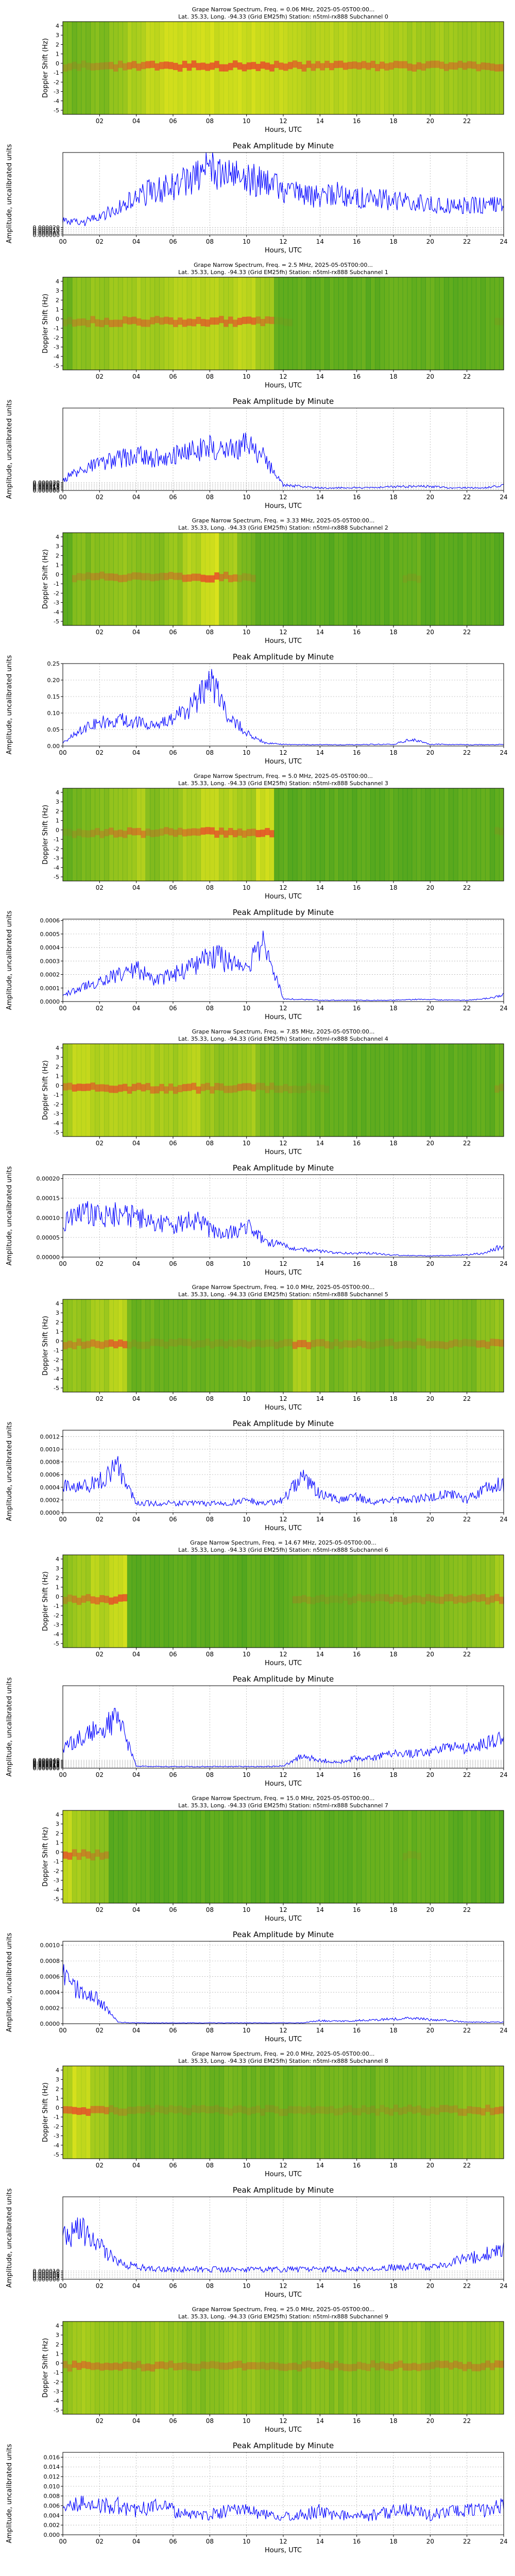 The height and width of the screenshot is (2576, 515). I want to click on doppler-tick-label: -3, so click(57, 858).